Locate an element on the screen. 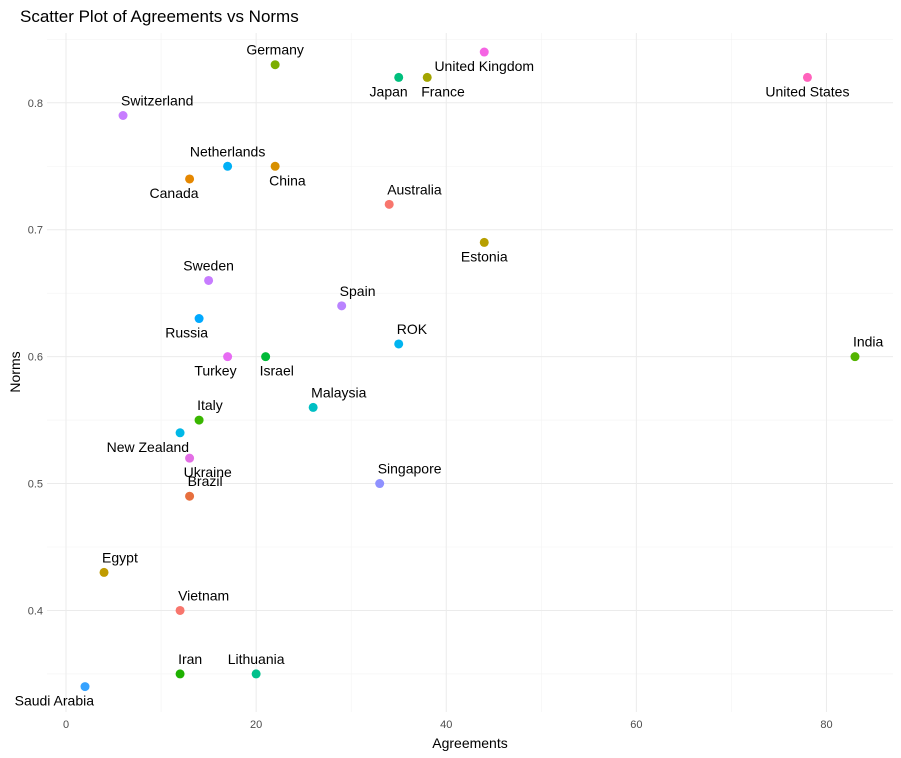 This screenshot has height=758, width=901. point-label: Russia is located at coordinates (186, 333).